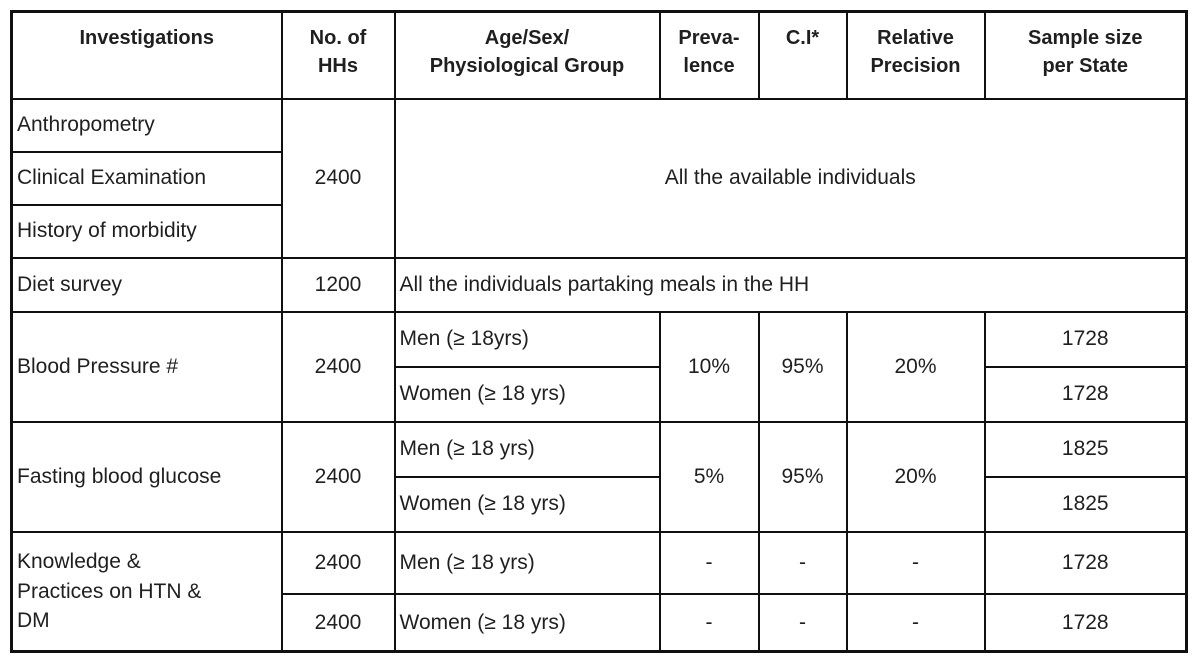 Image resolution: width=1193 pixels, height=665 pixels. Describe the element at coordinates (802, 476) in the screenshot. I see `cell-fbg-ci: 95%` at that location.